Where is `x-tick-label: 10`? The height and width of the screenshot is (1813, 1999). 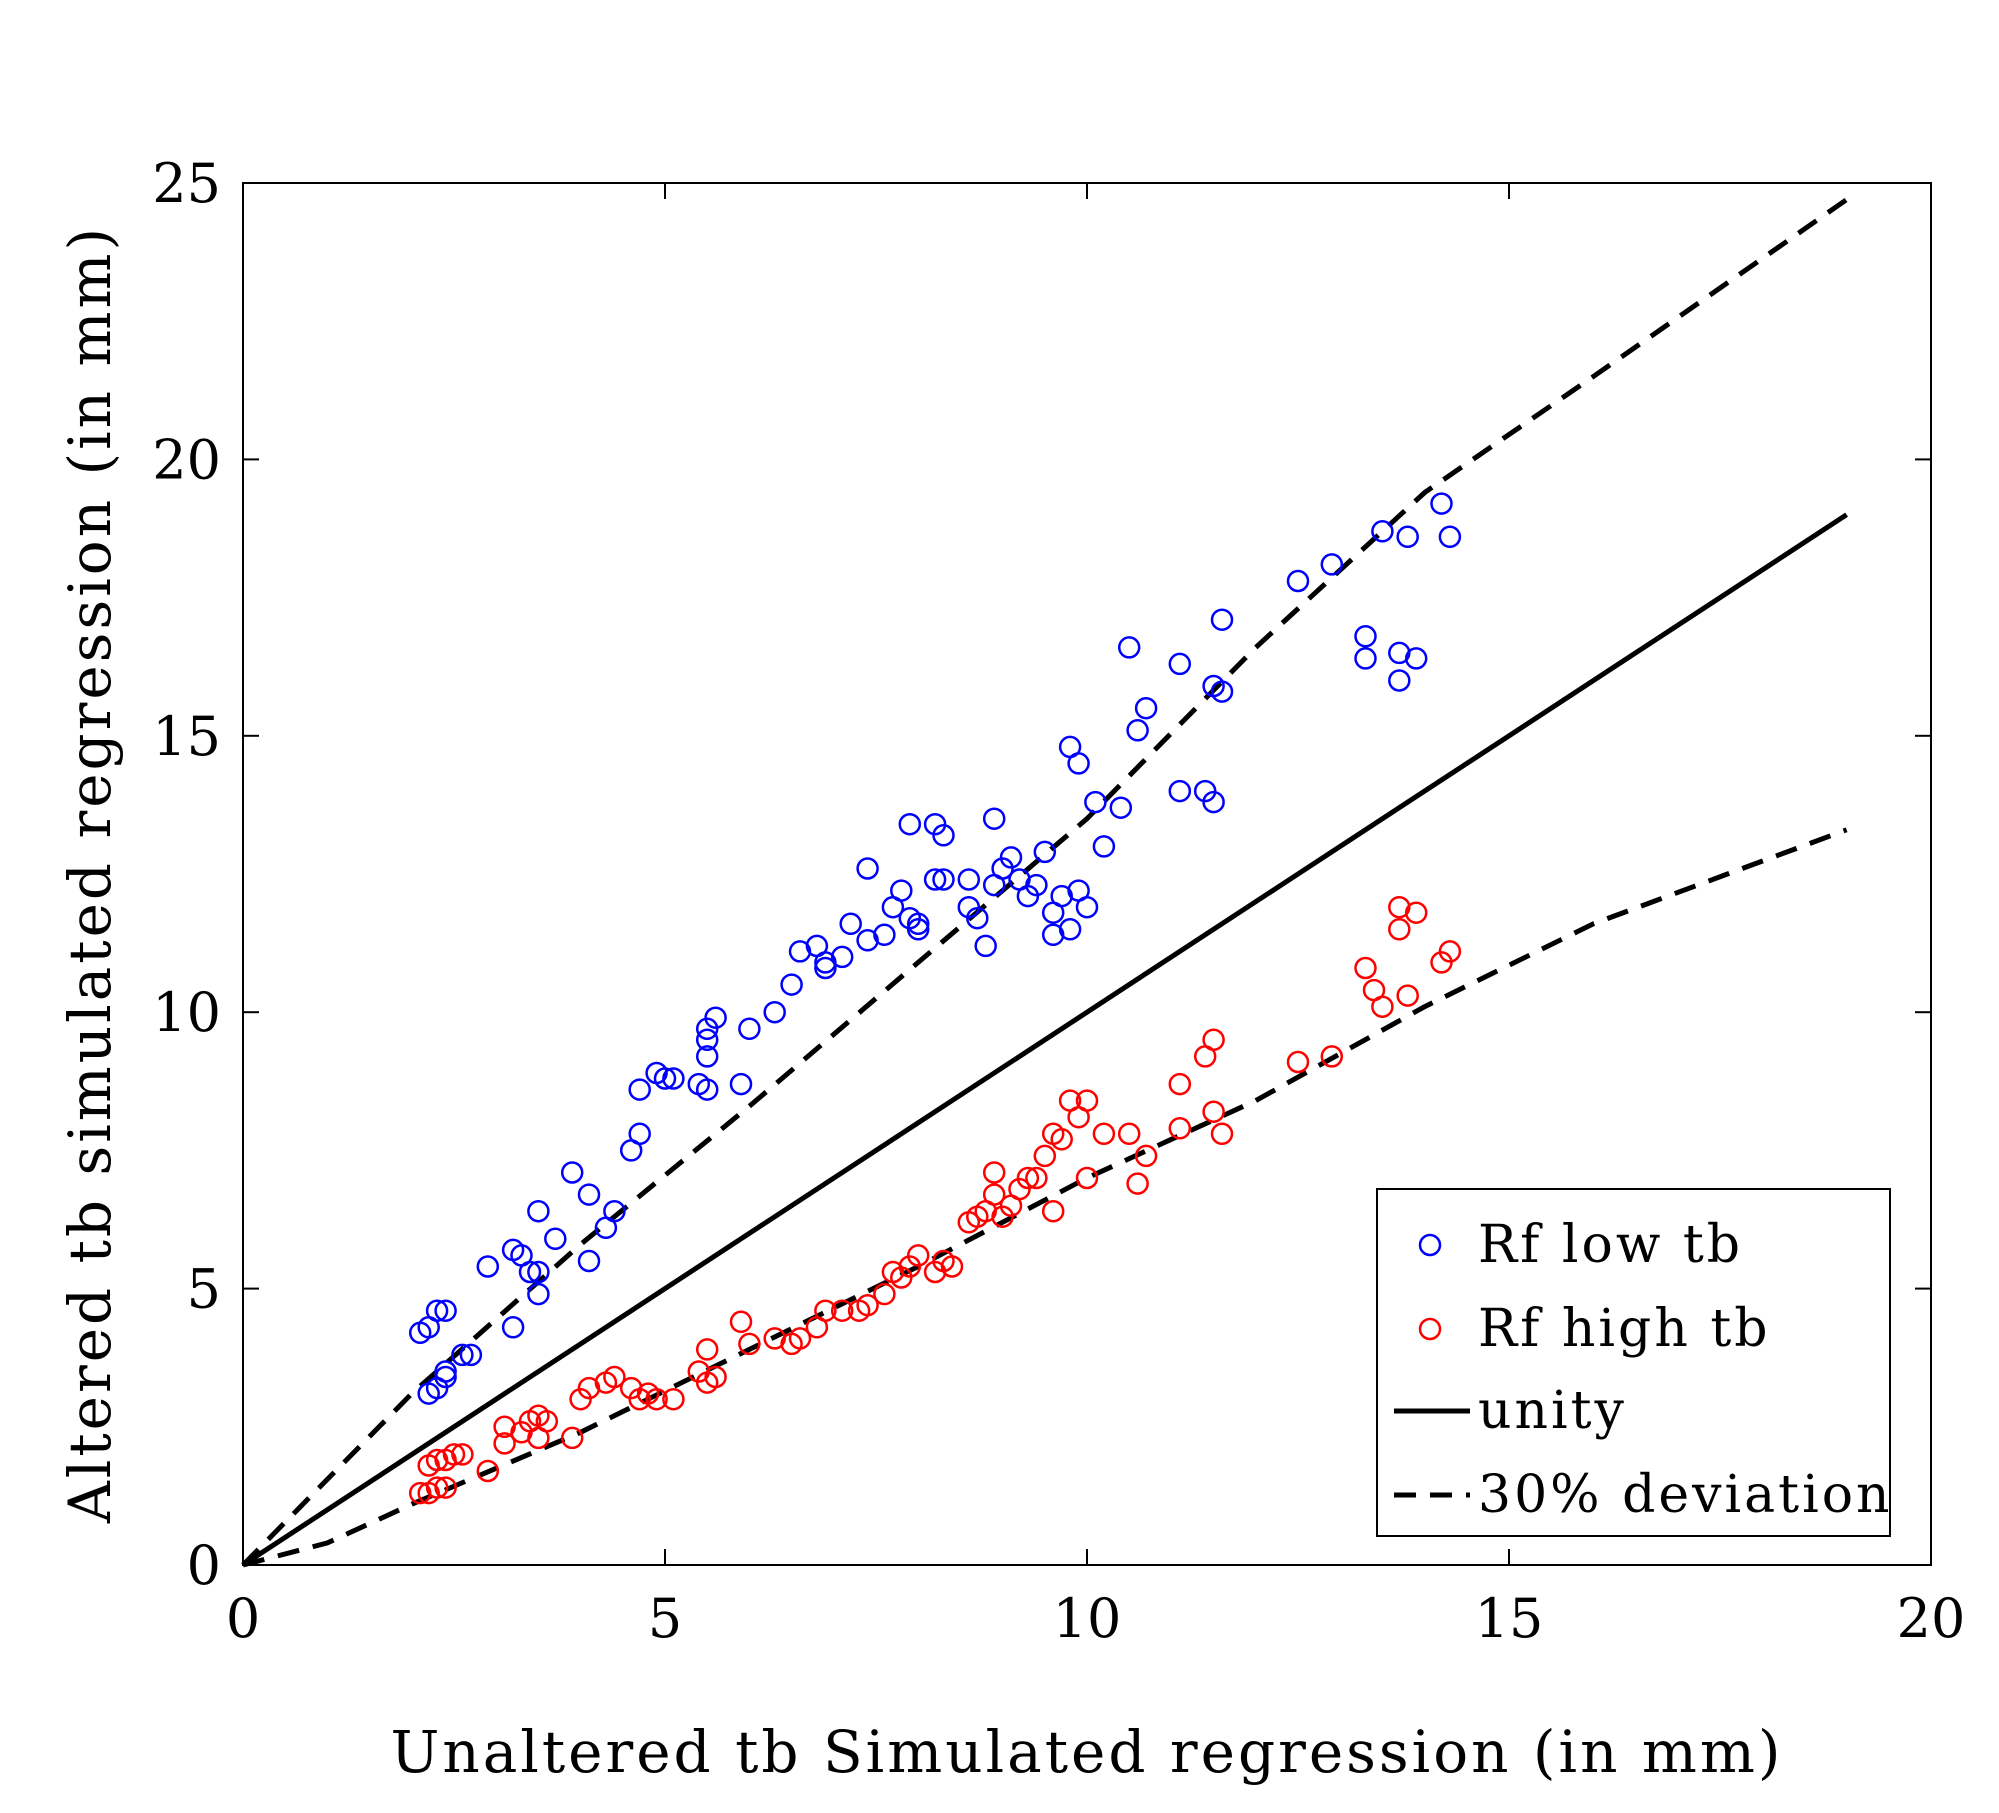
x-tick-label: 10 is located at coordinates (1087, 1618).